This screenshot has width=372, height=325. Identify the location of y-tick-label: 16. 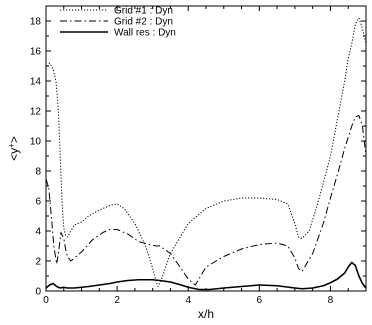
(36, 52).